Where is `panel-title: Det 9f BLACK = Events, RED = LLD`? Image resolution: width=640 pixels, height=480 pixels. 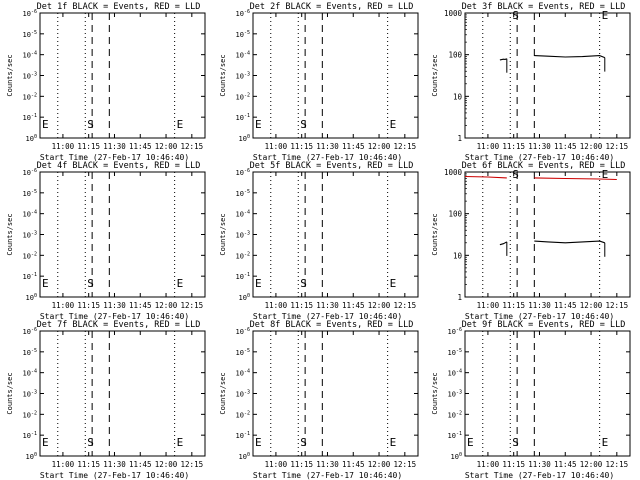 panel-title: Det 9f BLACK = Events, RED = LLD is located at coordinates (544, 325).